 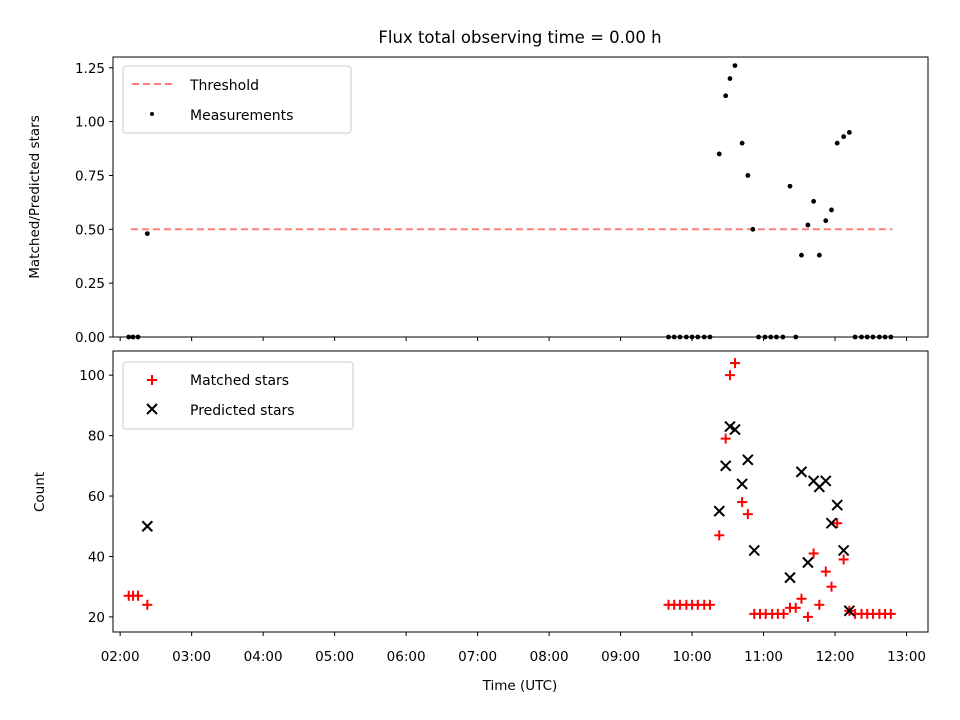 I want to click on bottom-legend: Matched stars Predicted stars, so click(x=238, y=395).